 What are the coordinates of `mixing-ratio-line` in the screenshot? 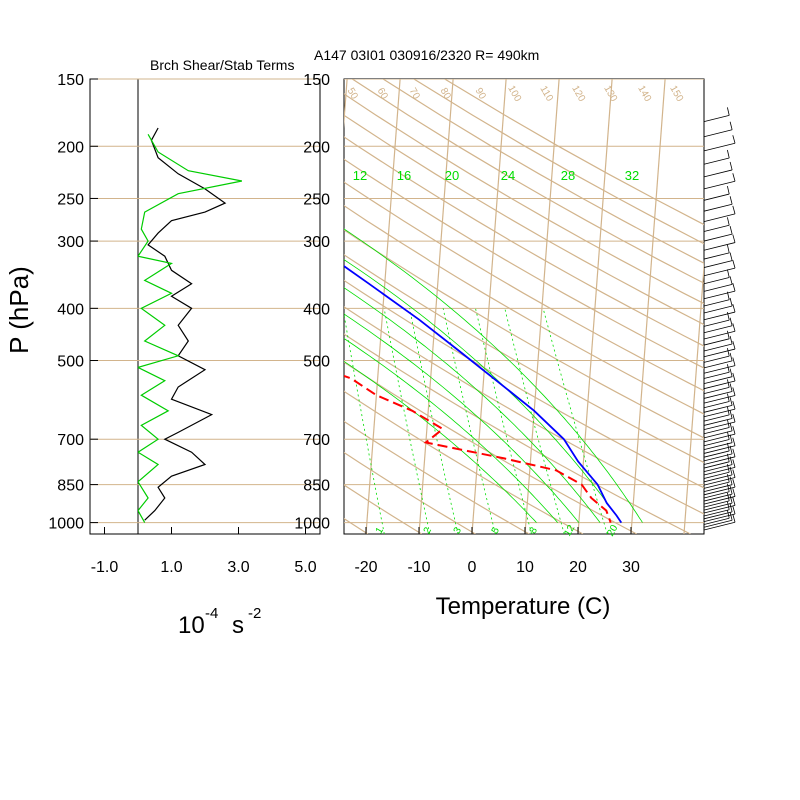 It's located at (503, 421).